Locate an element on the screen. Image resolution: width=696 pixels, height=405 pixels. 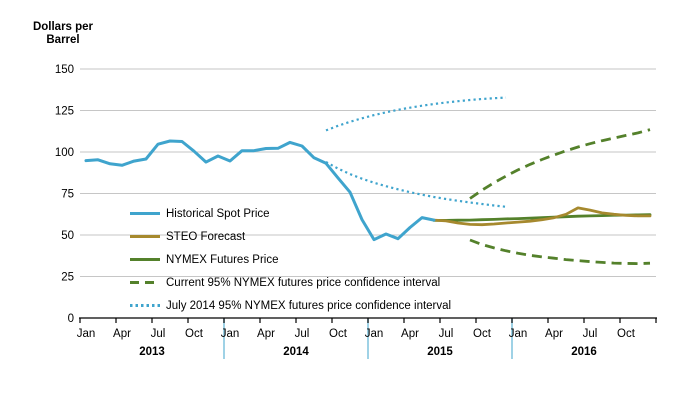
steo-forecast-line-swatch-icon is located at coordinates (145, 236).